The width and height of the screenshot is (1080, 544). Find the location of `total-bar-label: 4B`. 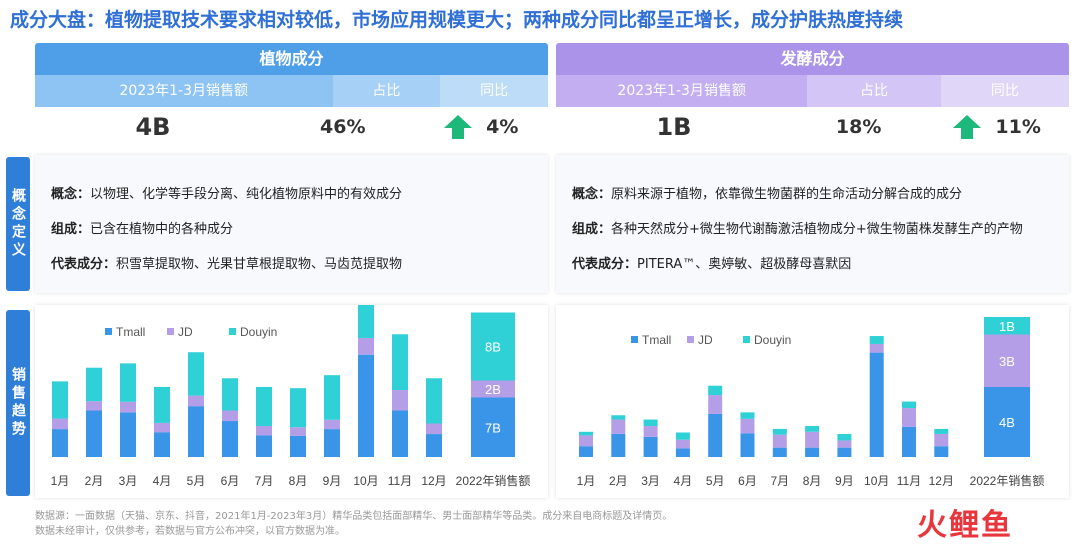

total-bar-label: 4B is located at coordinates (1007, 422).